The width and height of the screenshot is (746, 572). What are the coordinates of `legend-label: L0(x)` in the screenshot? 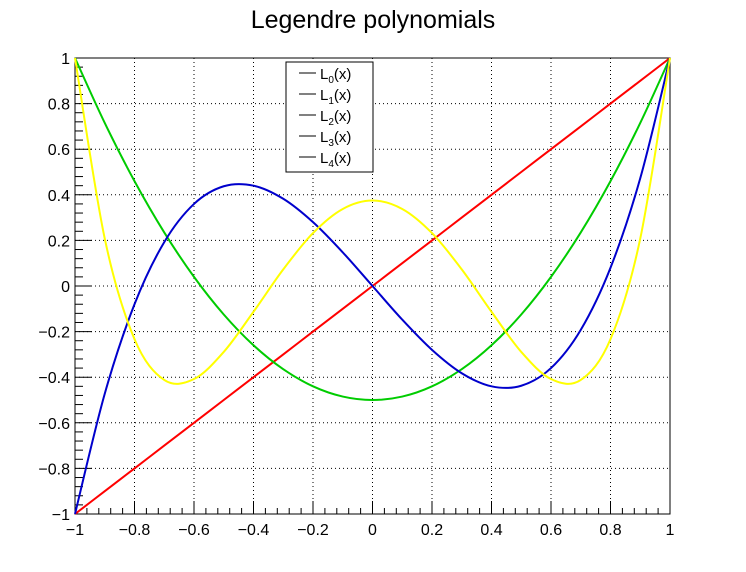 It's located at (335, 76).